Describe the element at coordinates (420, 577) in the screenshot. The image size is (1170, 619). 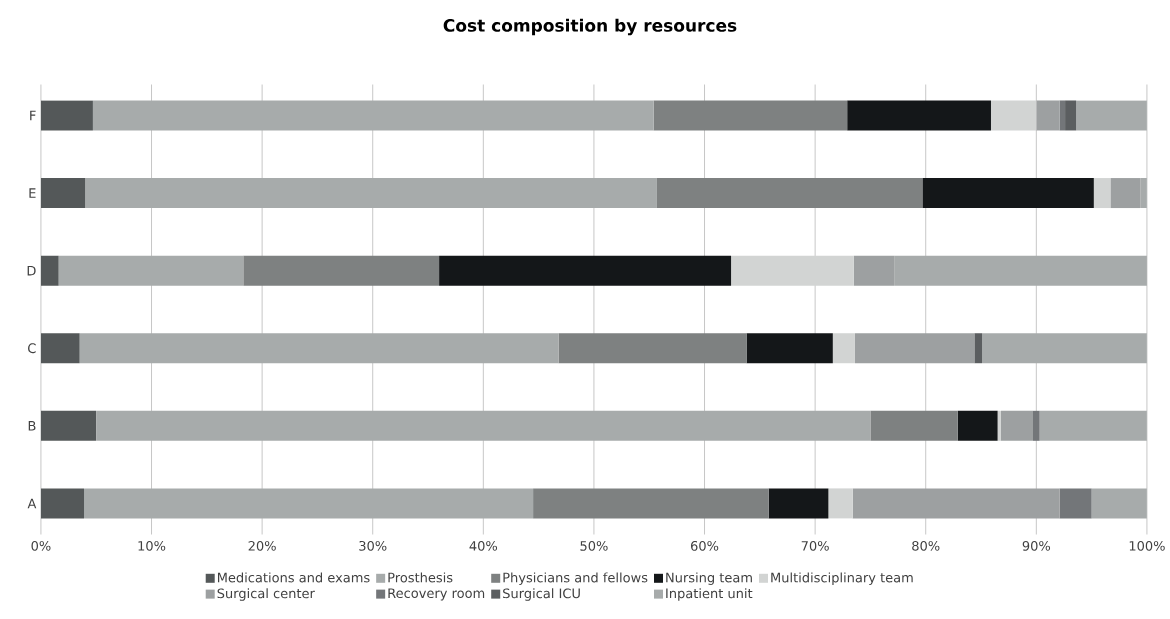
I see `legend-label: Prosthesis` at that location.